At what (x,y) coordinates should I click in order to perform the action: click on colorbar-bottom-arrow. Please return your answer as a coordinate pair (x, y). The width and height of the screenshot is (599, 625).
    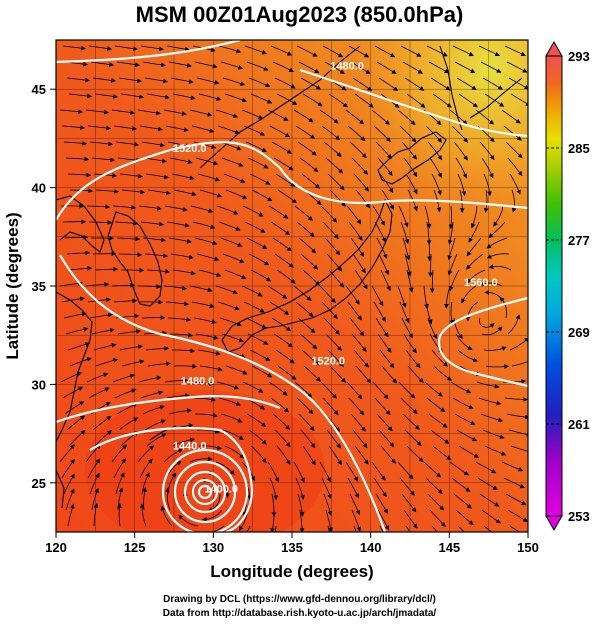
    Looking at the image, I should click on (554, 523).